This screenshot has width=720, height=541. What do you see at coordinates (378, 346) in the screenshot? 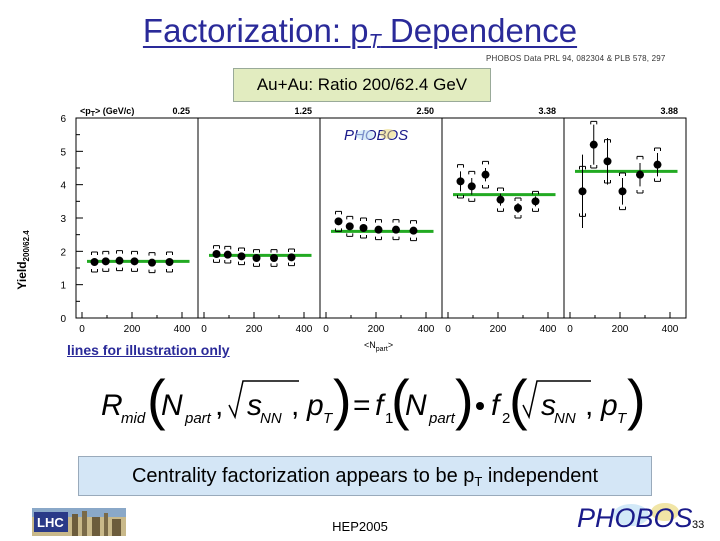
I see `x-axis-label: <Npart>` at bounding box center [378, 346].